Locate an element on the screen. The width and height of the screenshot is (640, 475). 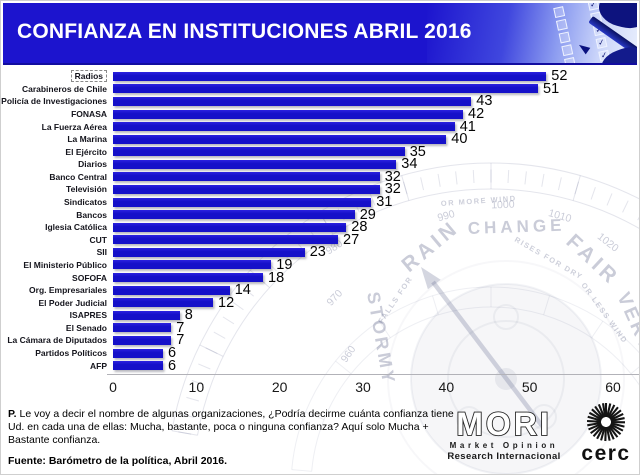
value-label: 34 is located at coordinates (409, 164).